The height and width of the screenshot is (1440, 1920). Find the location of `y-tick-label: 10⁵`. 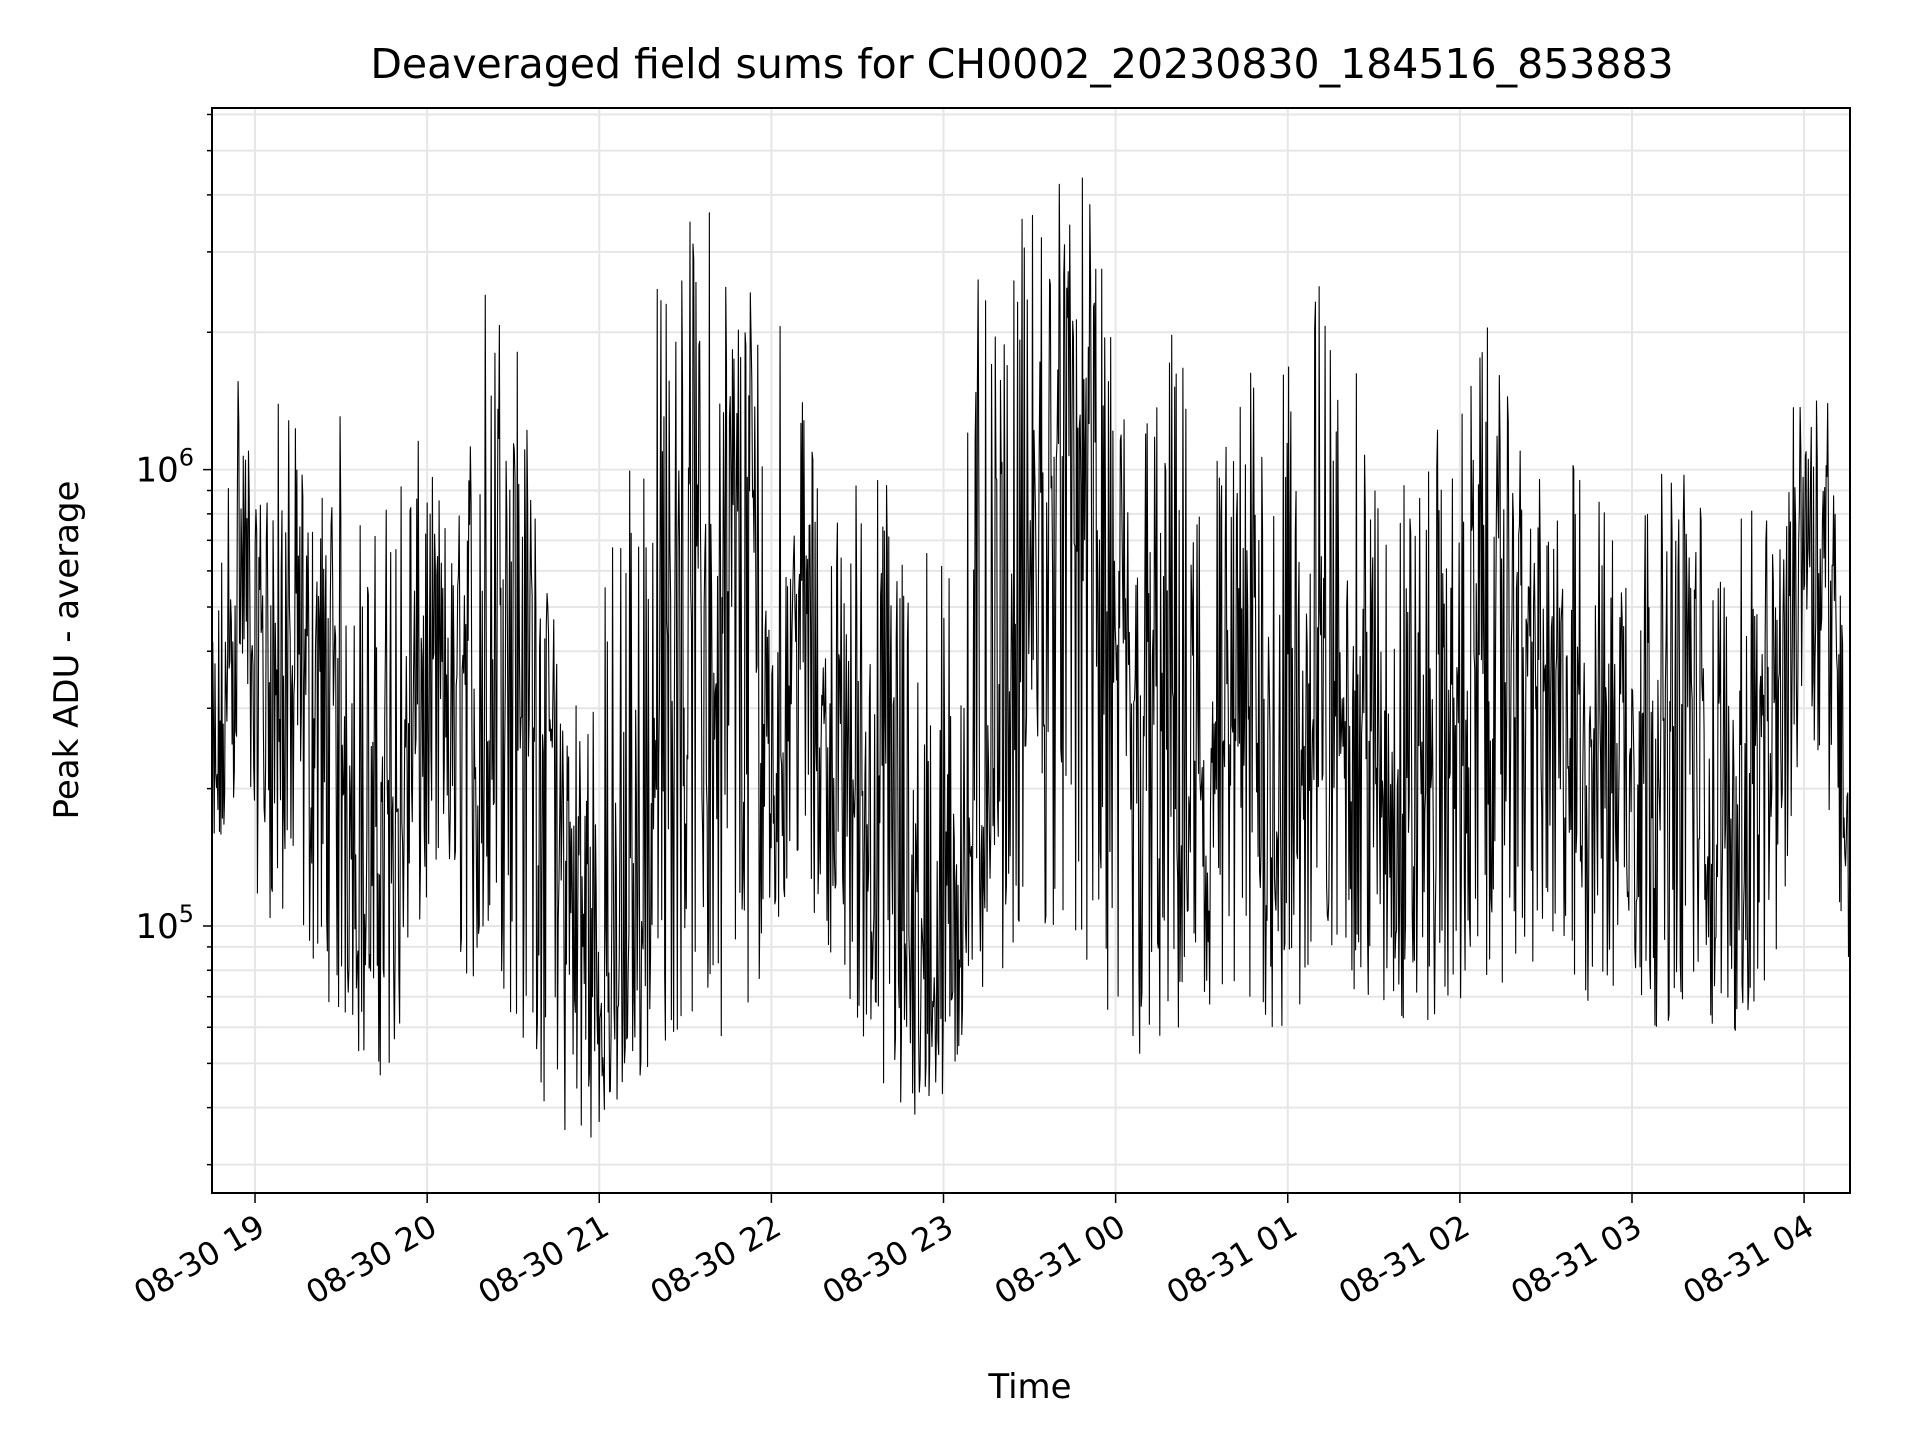

y-tick-label: 10⁵ is located at coordinates (164, 923).